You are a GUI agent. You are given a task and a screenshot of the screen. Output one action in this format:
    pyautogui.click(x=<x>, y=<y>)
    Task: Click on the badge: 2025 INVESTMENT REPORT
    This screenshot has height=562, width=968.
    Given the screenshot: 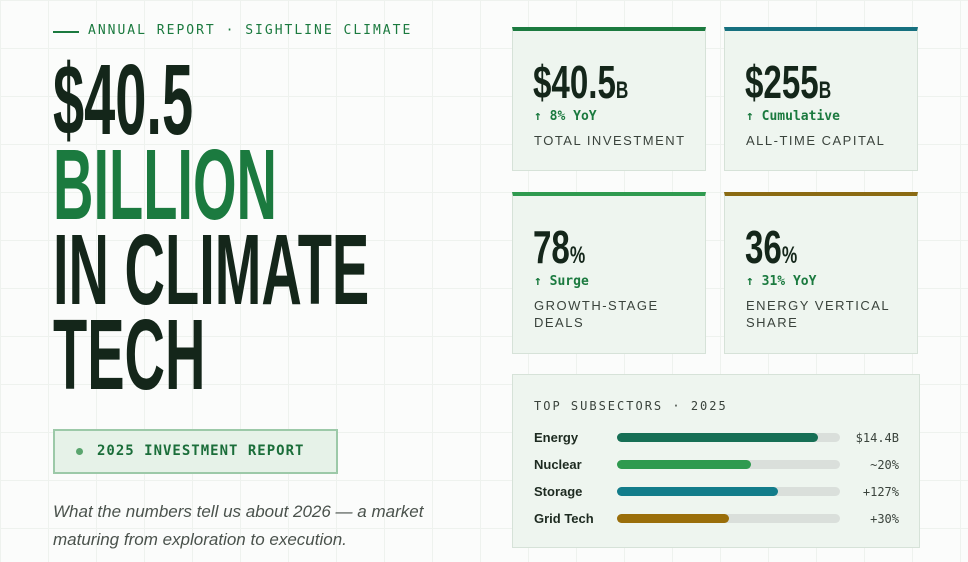 What is the action you would take?
    pyautogui.click(x=195, y=451)
    